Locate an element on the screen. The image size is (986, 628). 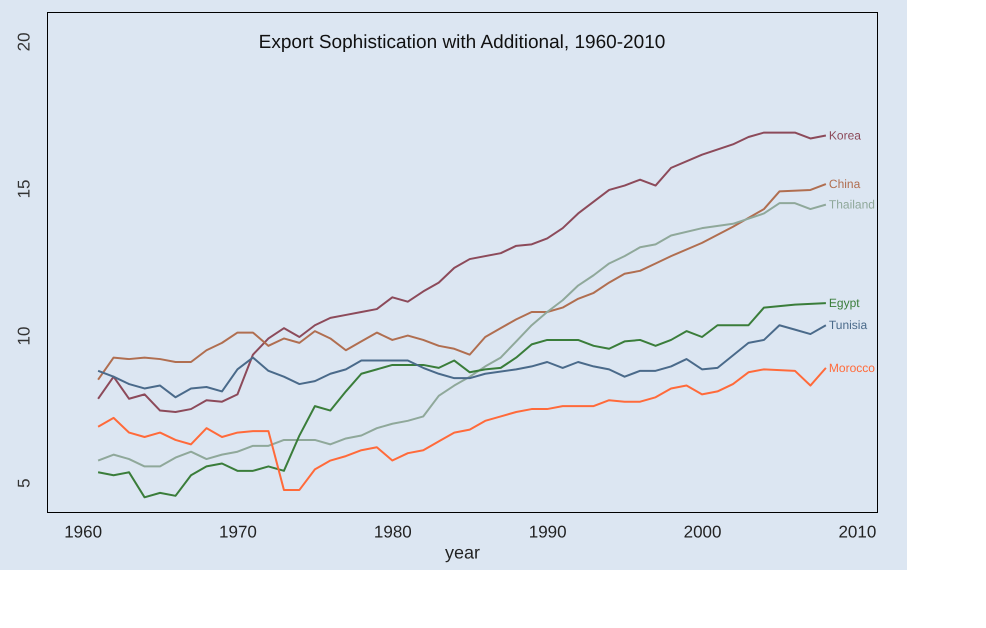
x-tick-label: 1980 is located at coordinates (393, 532).